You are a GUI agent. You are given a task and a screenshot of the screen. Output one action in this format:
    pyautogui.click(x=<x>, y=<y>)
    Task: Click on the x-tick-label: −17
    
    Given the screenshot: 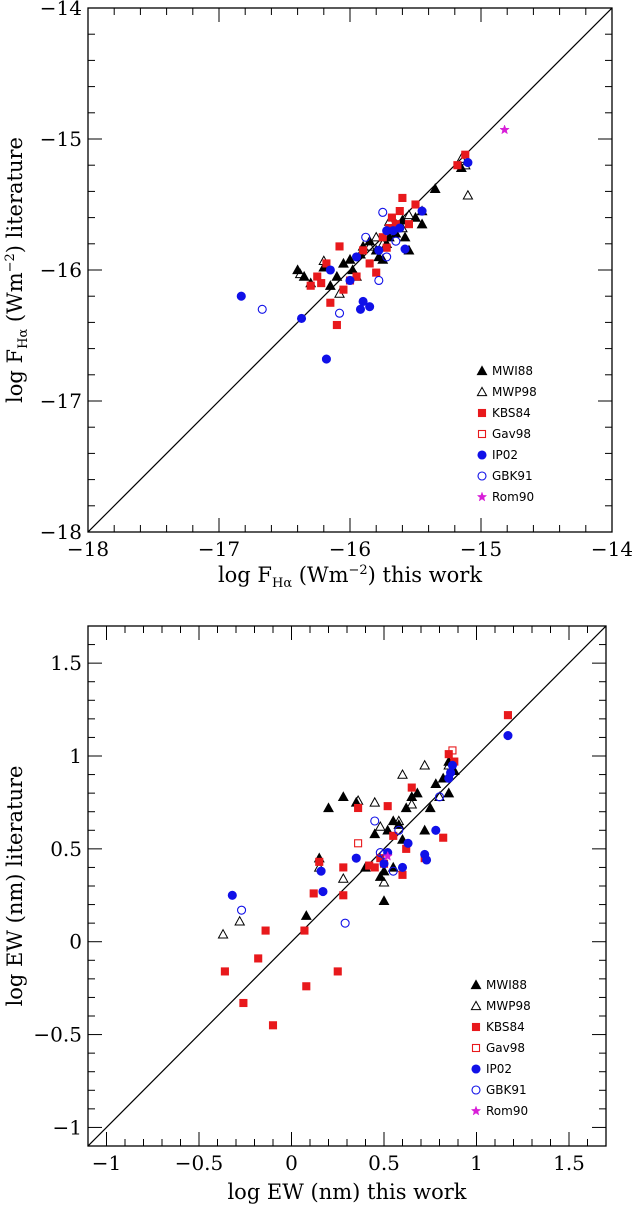 What is the action you would take?
    pyautogui.click(x=219, y=549)
    